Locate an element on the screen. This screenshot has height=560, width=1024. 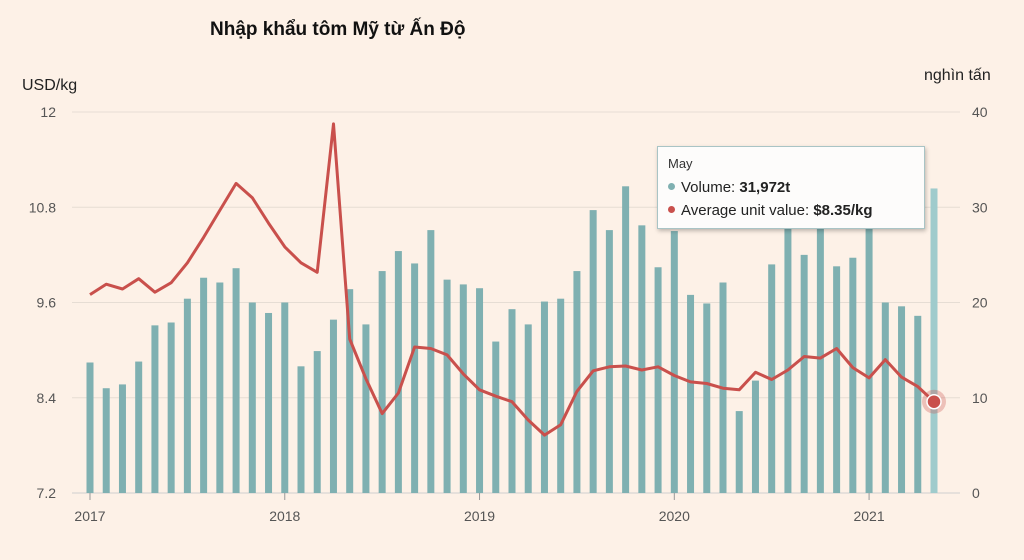
chart-title: Nhập khẩu tôm Mỹ từ Ấn Độ is located at coordinates (337, 29).